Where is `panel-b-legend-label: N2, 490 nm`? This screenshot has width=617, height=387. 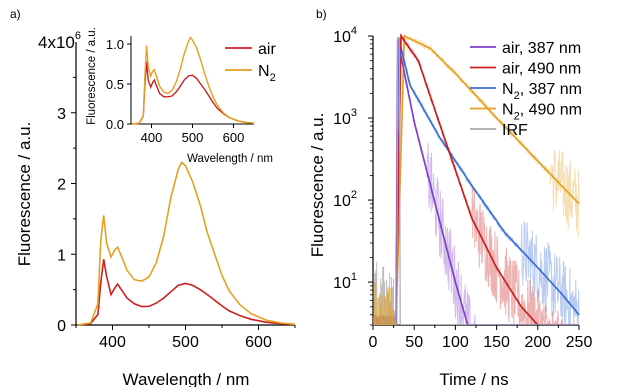
panel-b-legend-label: N2, 490 nm is located at coordinates (542, 112).